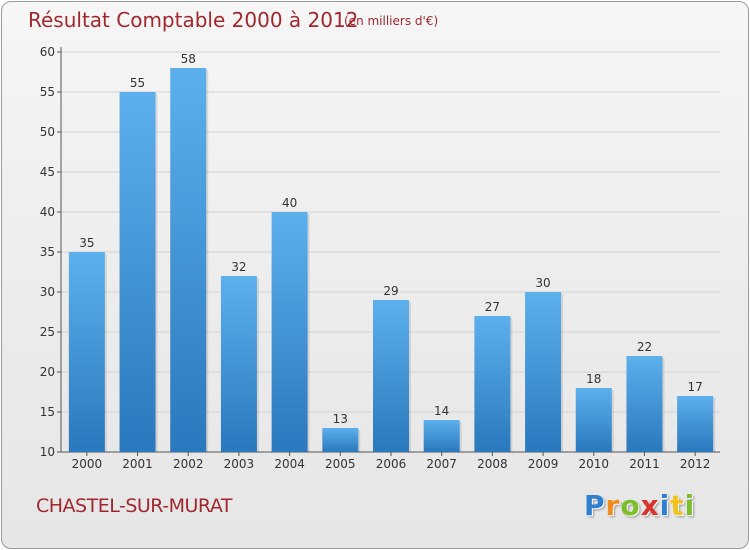 The height and width of the screenshot is (550, 750). Describe the element at coordinates (391, 21) in the screenshot. I see `chart-subtitle: (en milliers d'€)` at that location.